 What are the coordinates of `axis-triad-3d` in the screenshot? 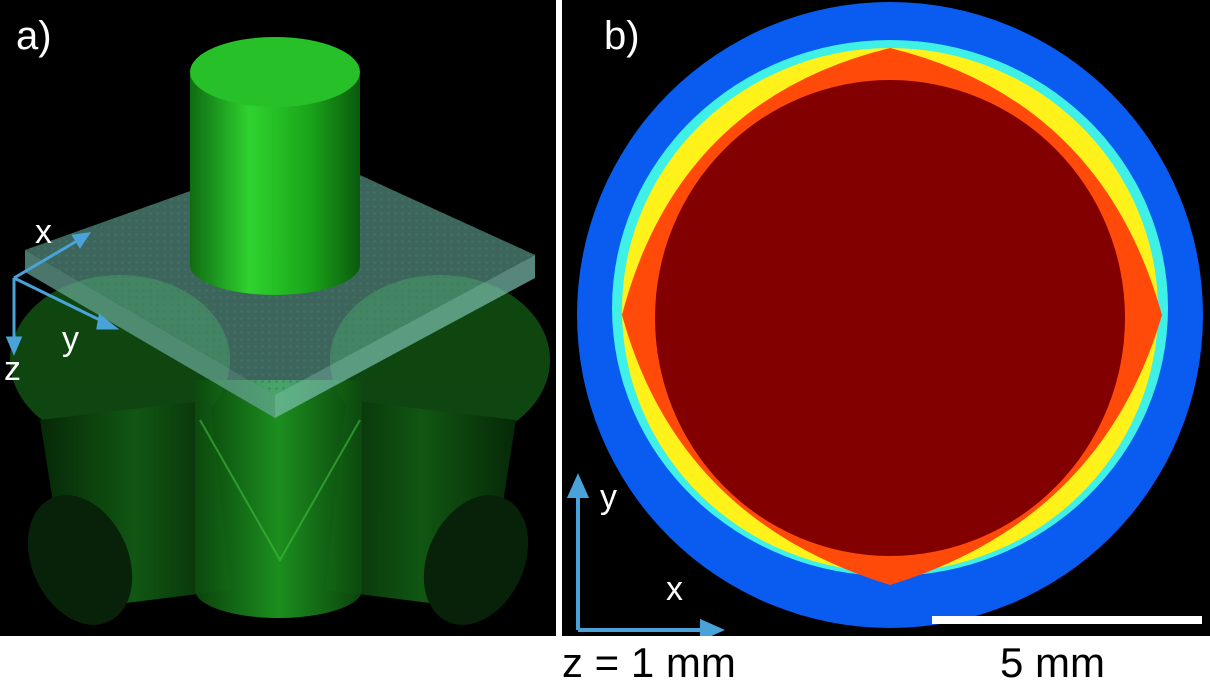 It's located at (62, 294).